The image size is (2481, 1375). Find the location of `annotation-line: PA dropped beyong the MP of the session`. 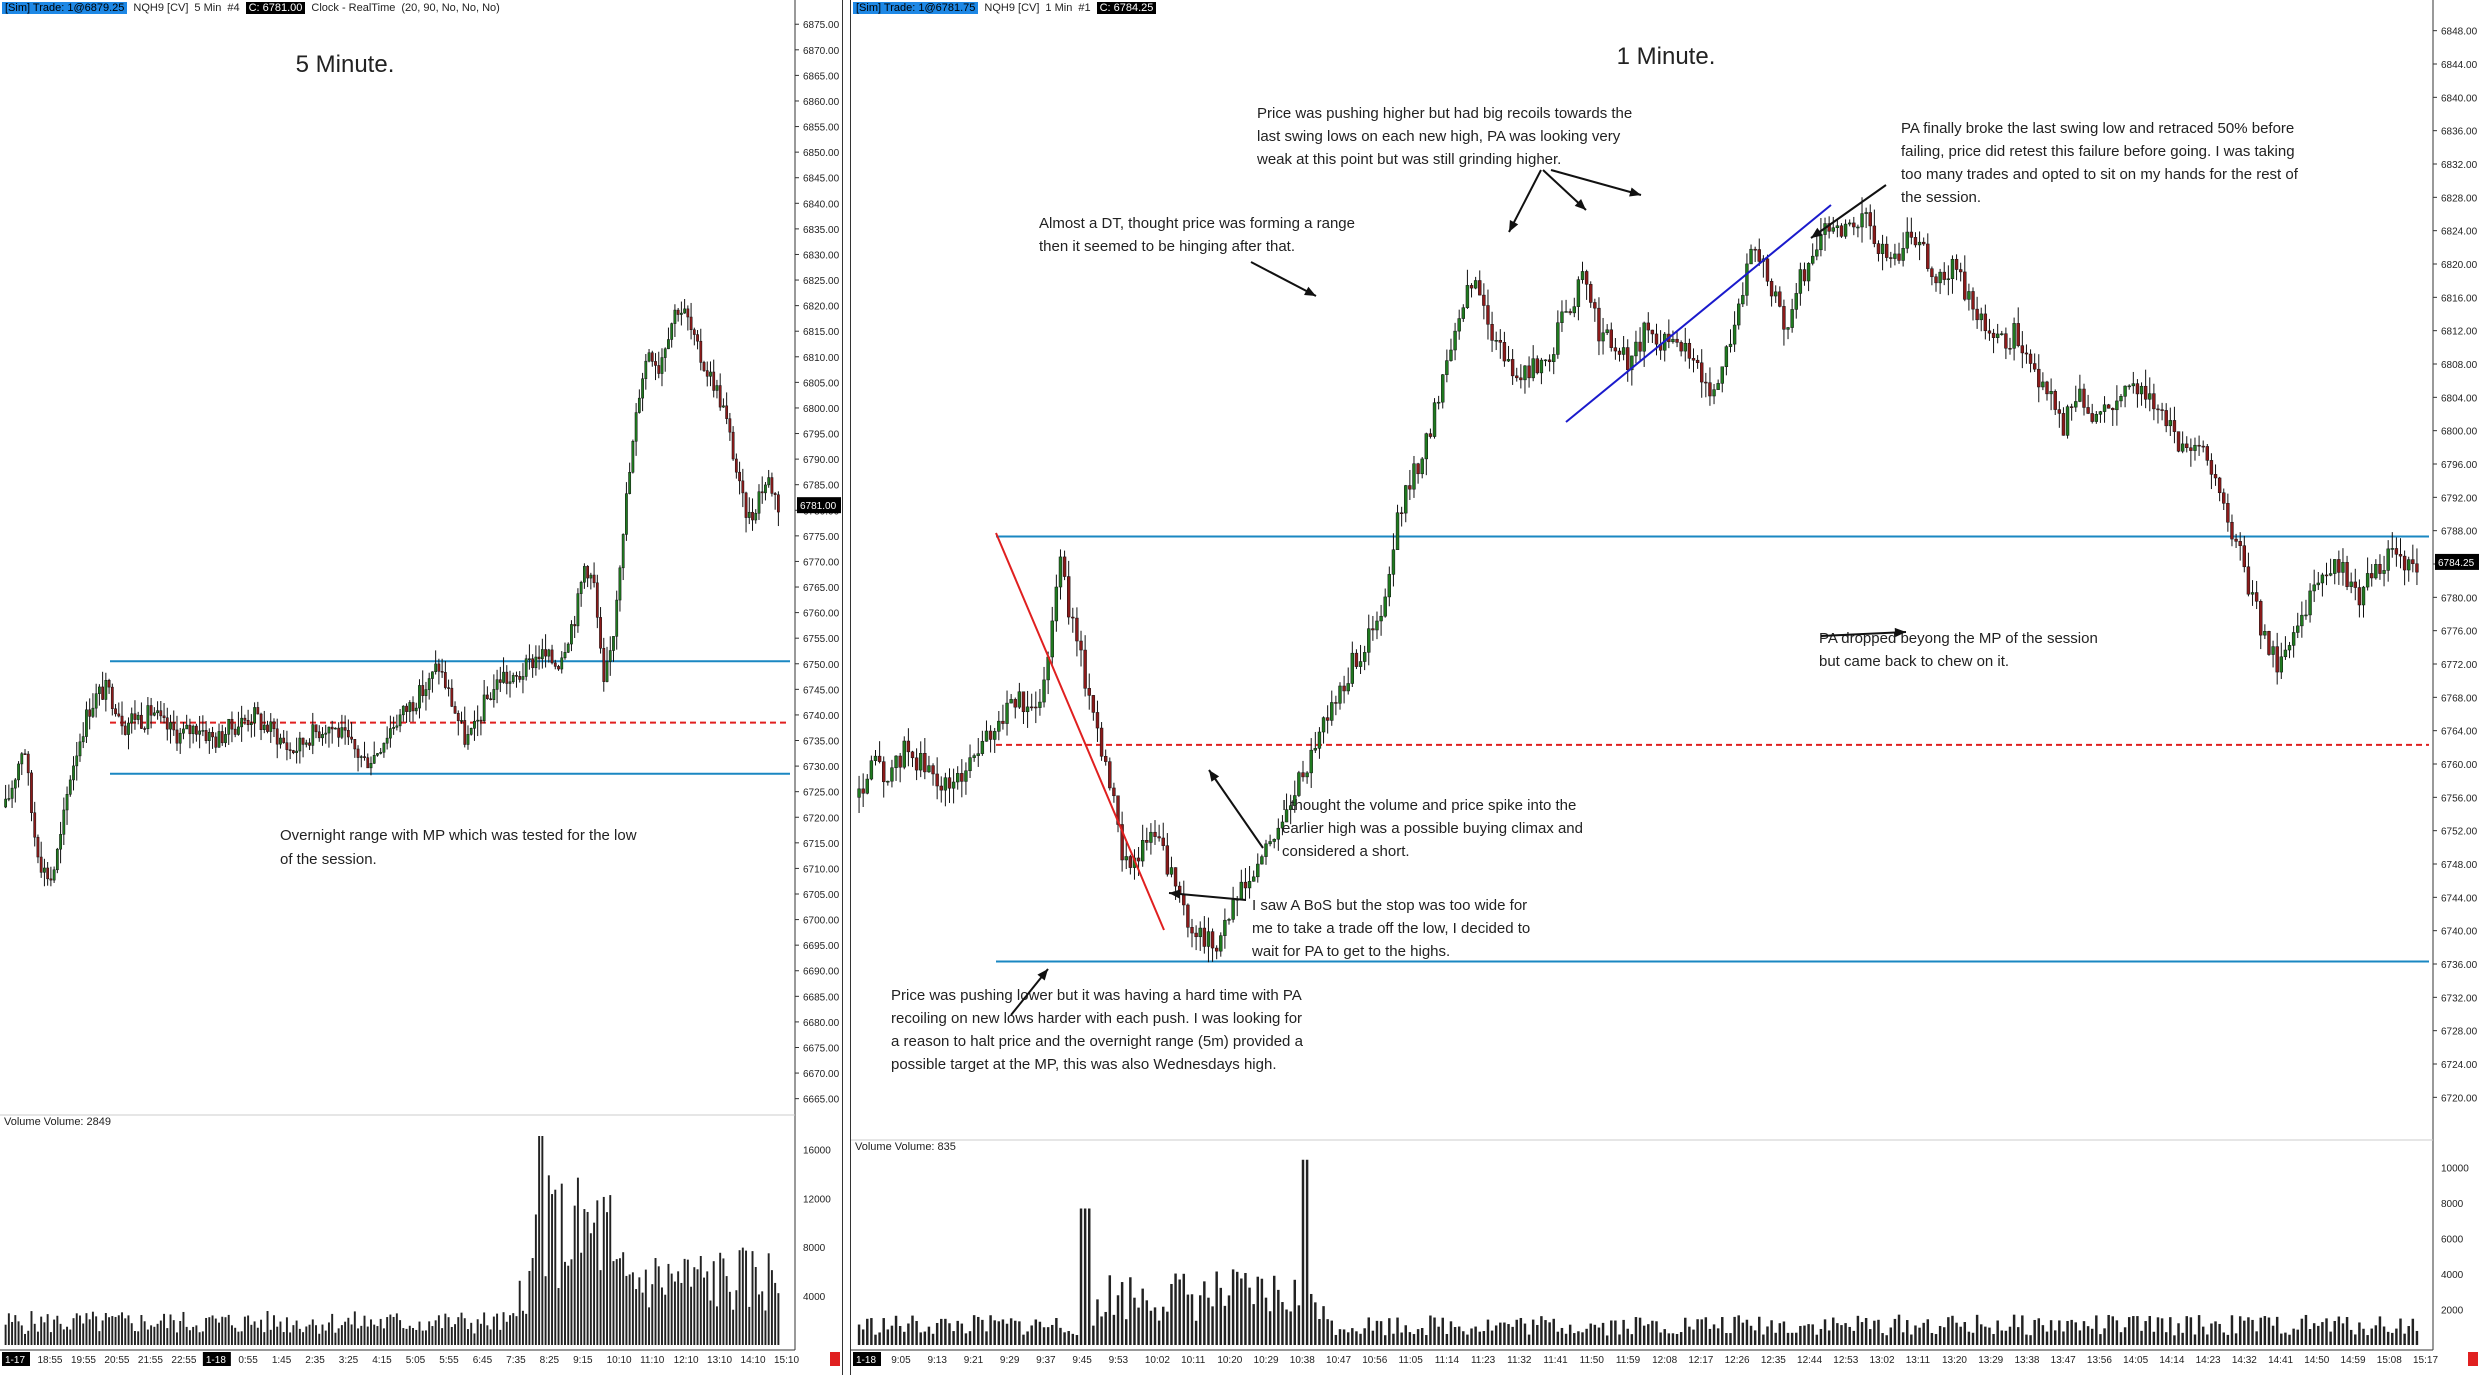

annotation-line: PA dropped beyong the MP of the session is located at coordinates (1958, 638).